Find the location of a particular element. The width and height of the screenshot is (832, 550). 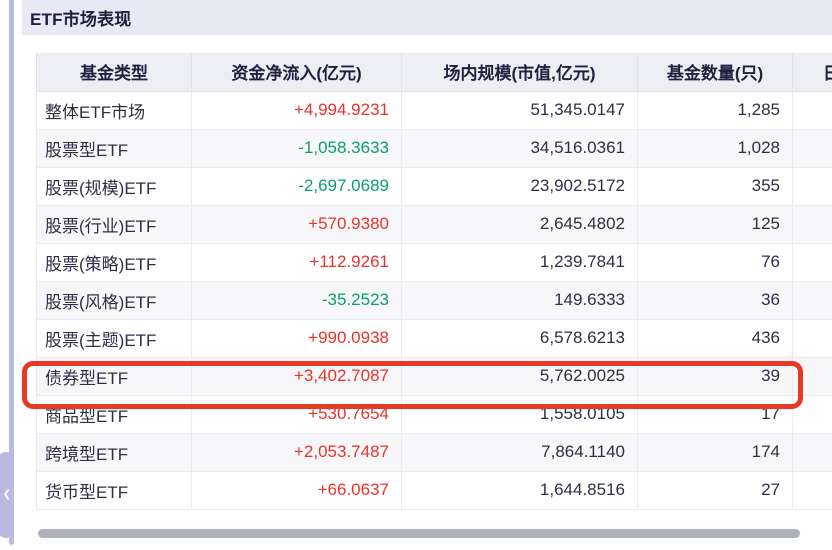

panel-title-bar: ETF市场表现 is located at coordinates (427, 17).